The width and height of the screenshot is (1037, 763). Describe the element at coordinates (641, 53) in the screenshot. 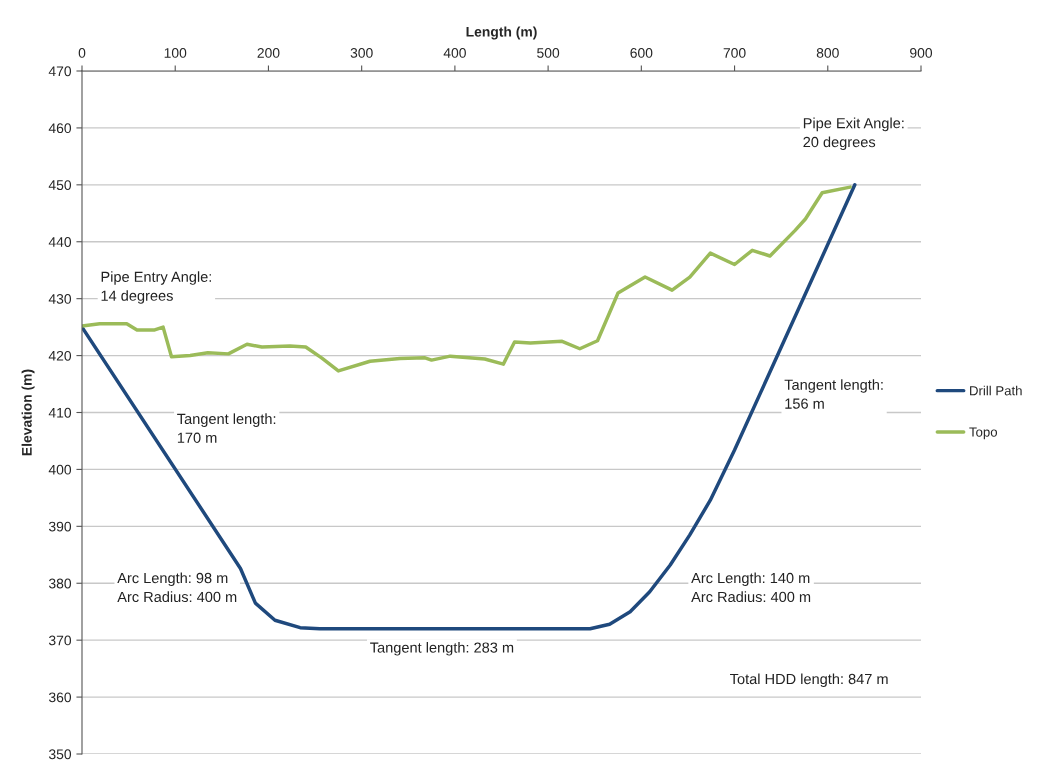

I see `x-tick-label: 600` at that location.